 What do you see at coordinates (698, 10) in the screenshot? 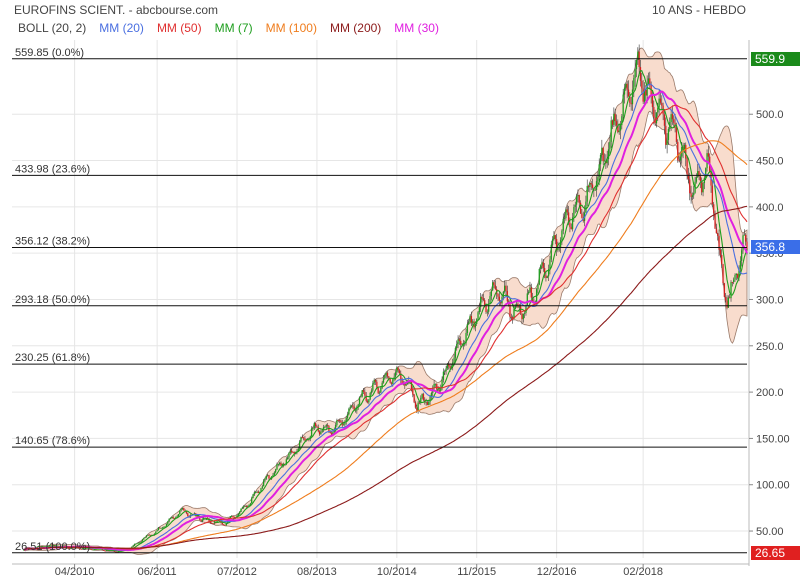
I see `period-label: 10 ANS - HEBDO` at bounding box center [698, 10].